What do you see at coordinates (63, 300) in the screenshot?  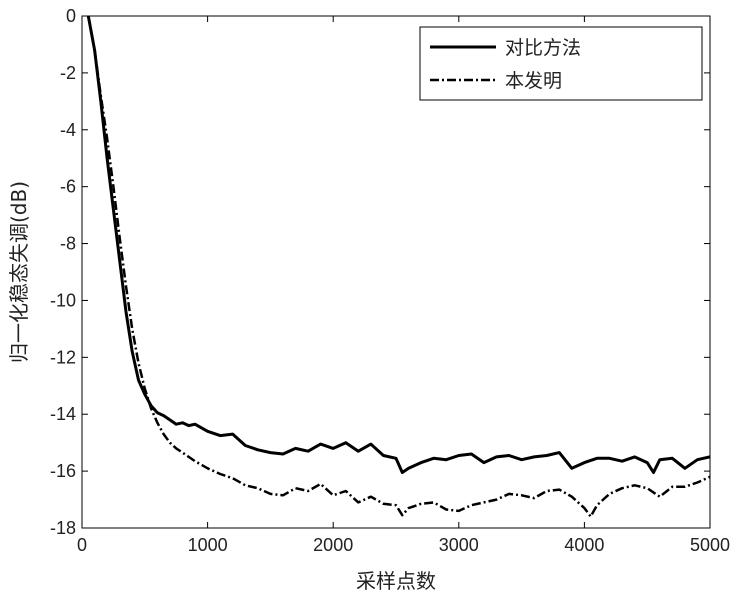 I see `y-tick-label: -10` at bounding box center [63, 300].